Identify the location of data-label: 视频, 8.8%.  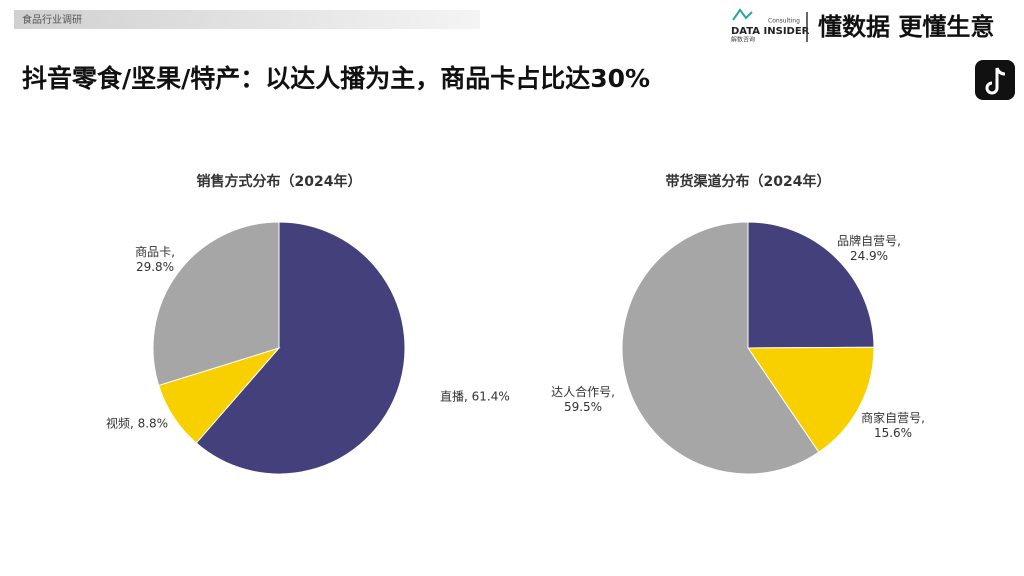
(137, 423).